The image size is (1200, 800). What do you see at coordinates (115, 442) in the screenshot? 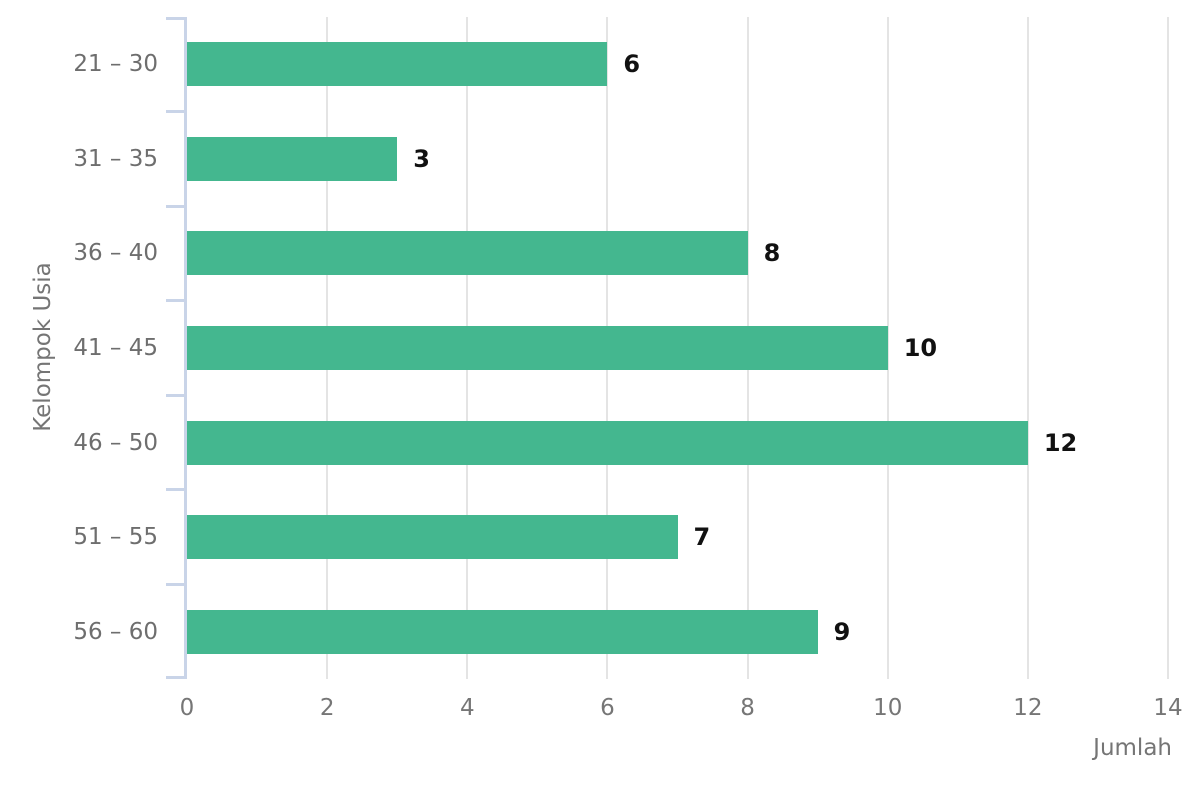
I see `category-label: 46 – 50` at bounding box center [115, 442].